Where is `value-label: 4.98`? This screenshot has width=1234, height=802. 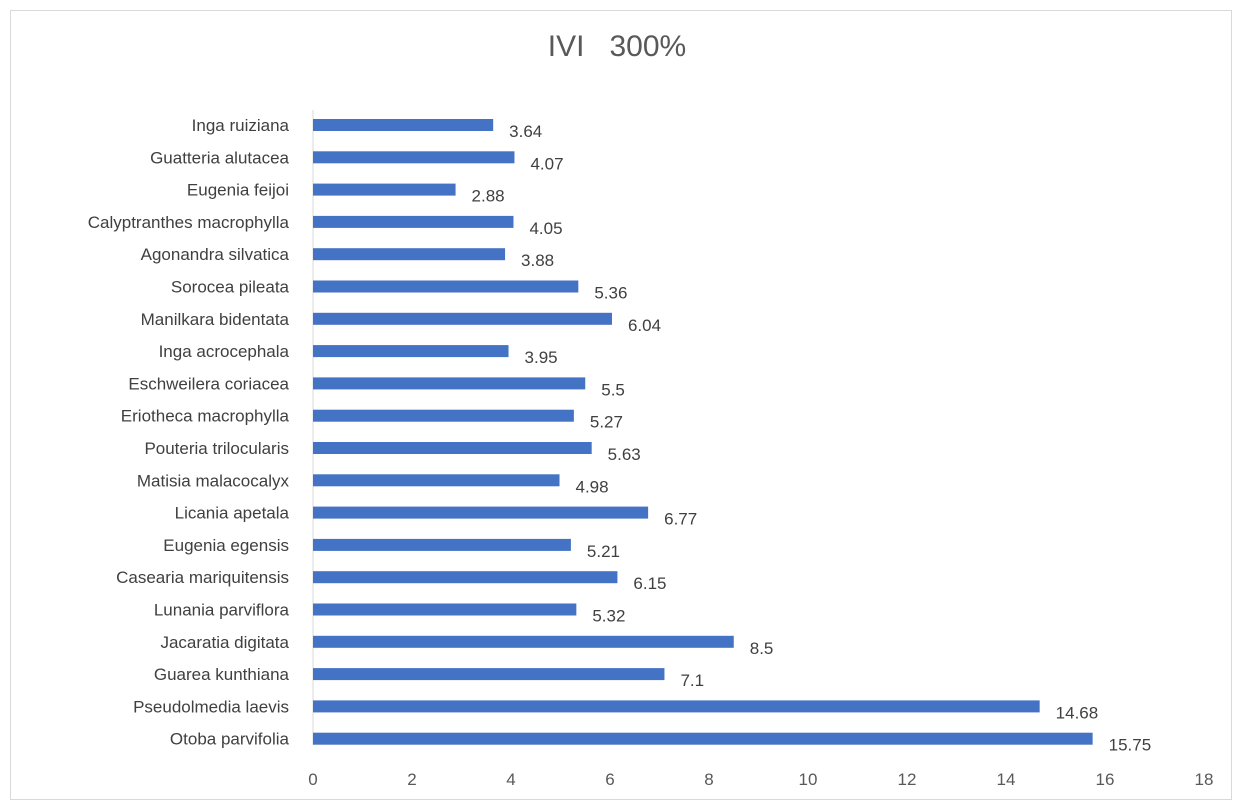
value-label: 4.98 is located at coordinates (592, 486).